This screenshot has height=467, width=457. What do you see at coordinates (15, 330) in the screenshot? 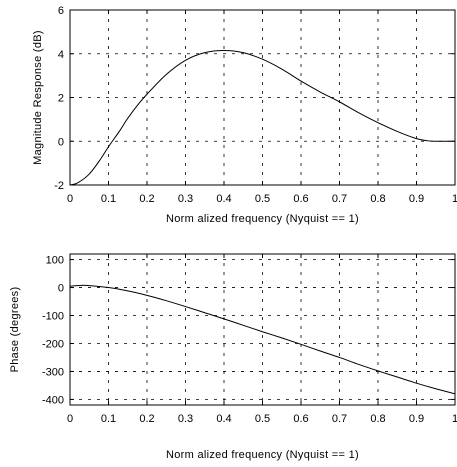
I see `y-axis-label: Phase (degrees)` at bounding box center [15, 330].